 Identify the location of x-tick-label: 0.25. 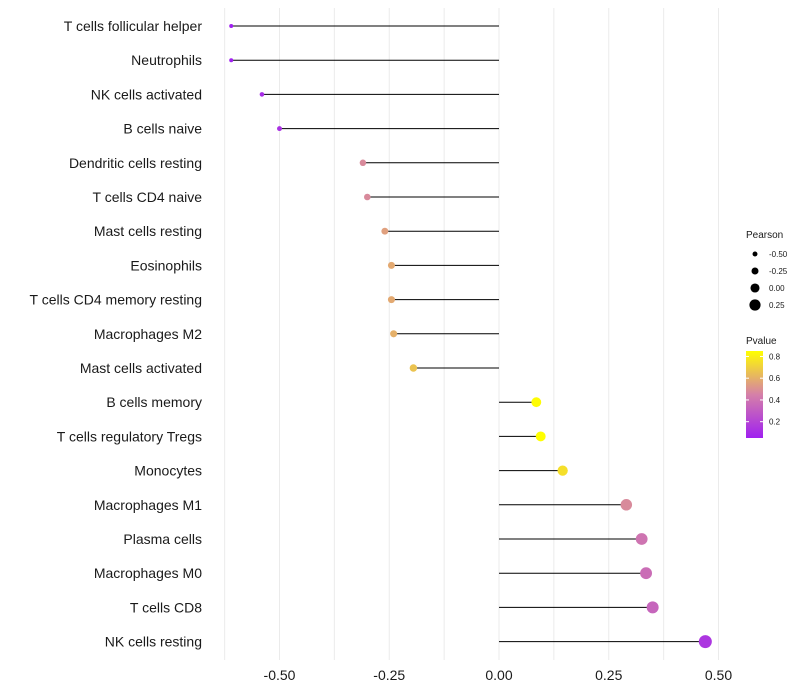
(608, 675).